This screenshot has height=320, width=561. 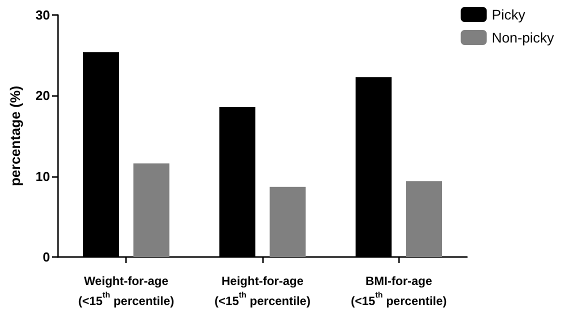 What do you see at coordinates (523, 38) in the screenshot?
I see `legend-label: Non-picky` at bounding box center [523, 38].